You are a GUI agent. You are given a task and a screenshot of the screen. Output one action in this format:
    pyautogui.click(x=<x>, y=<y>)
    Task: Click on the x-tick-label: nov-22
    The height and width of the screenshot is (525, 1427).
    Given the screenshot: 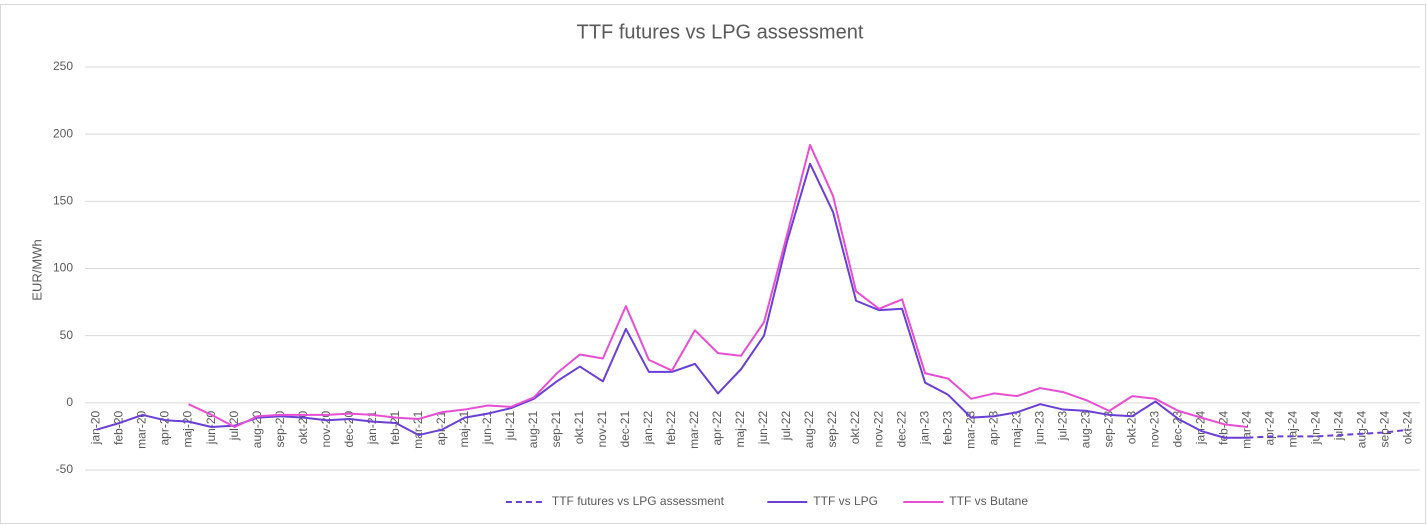 What is the action you would take?
    pyautogui.click(x=878, y=429)
    